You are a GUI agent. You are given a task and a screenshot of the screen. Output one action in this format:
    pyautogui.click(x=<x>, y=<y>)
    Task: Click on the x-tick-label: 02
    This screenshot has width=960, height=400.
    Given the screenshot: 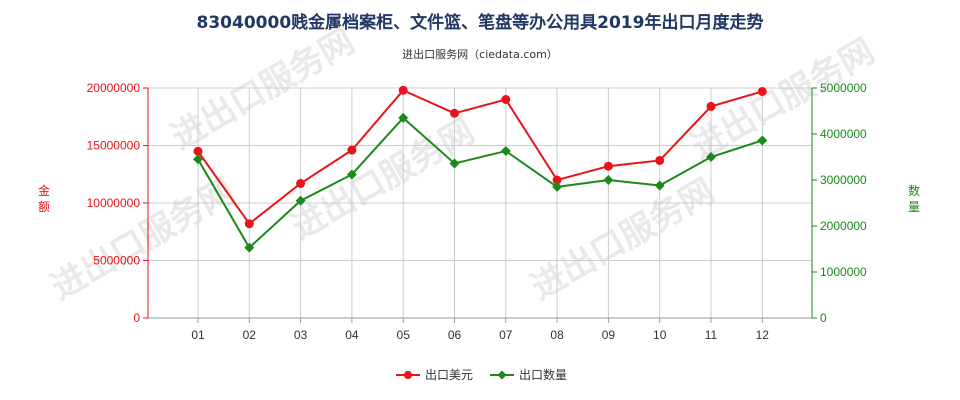 What is the action you would take?
    pyautogui.click(x=250, y=335)
    